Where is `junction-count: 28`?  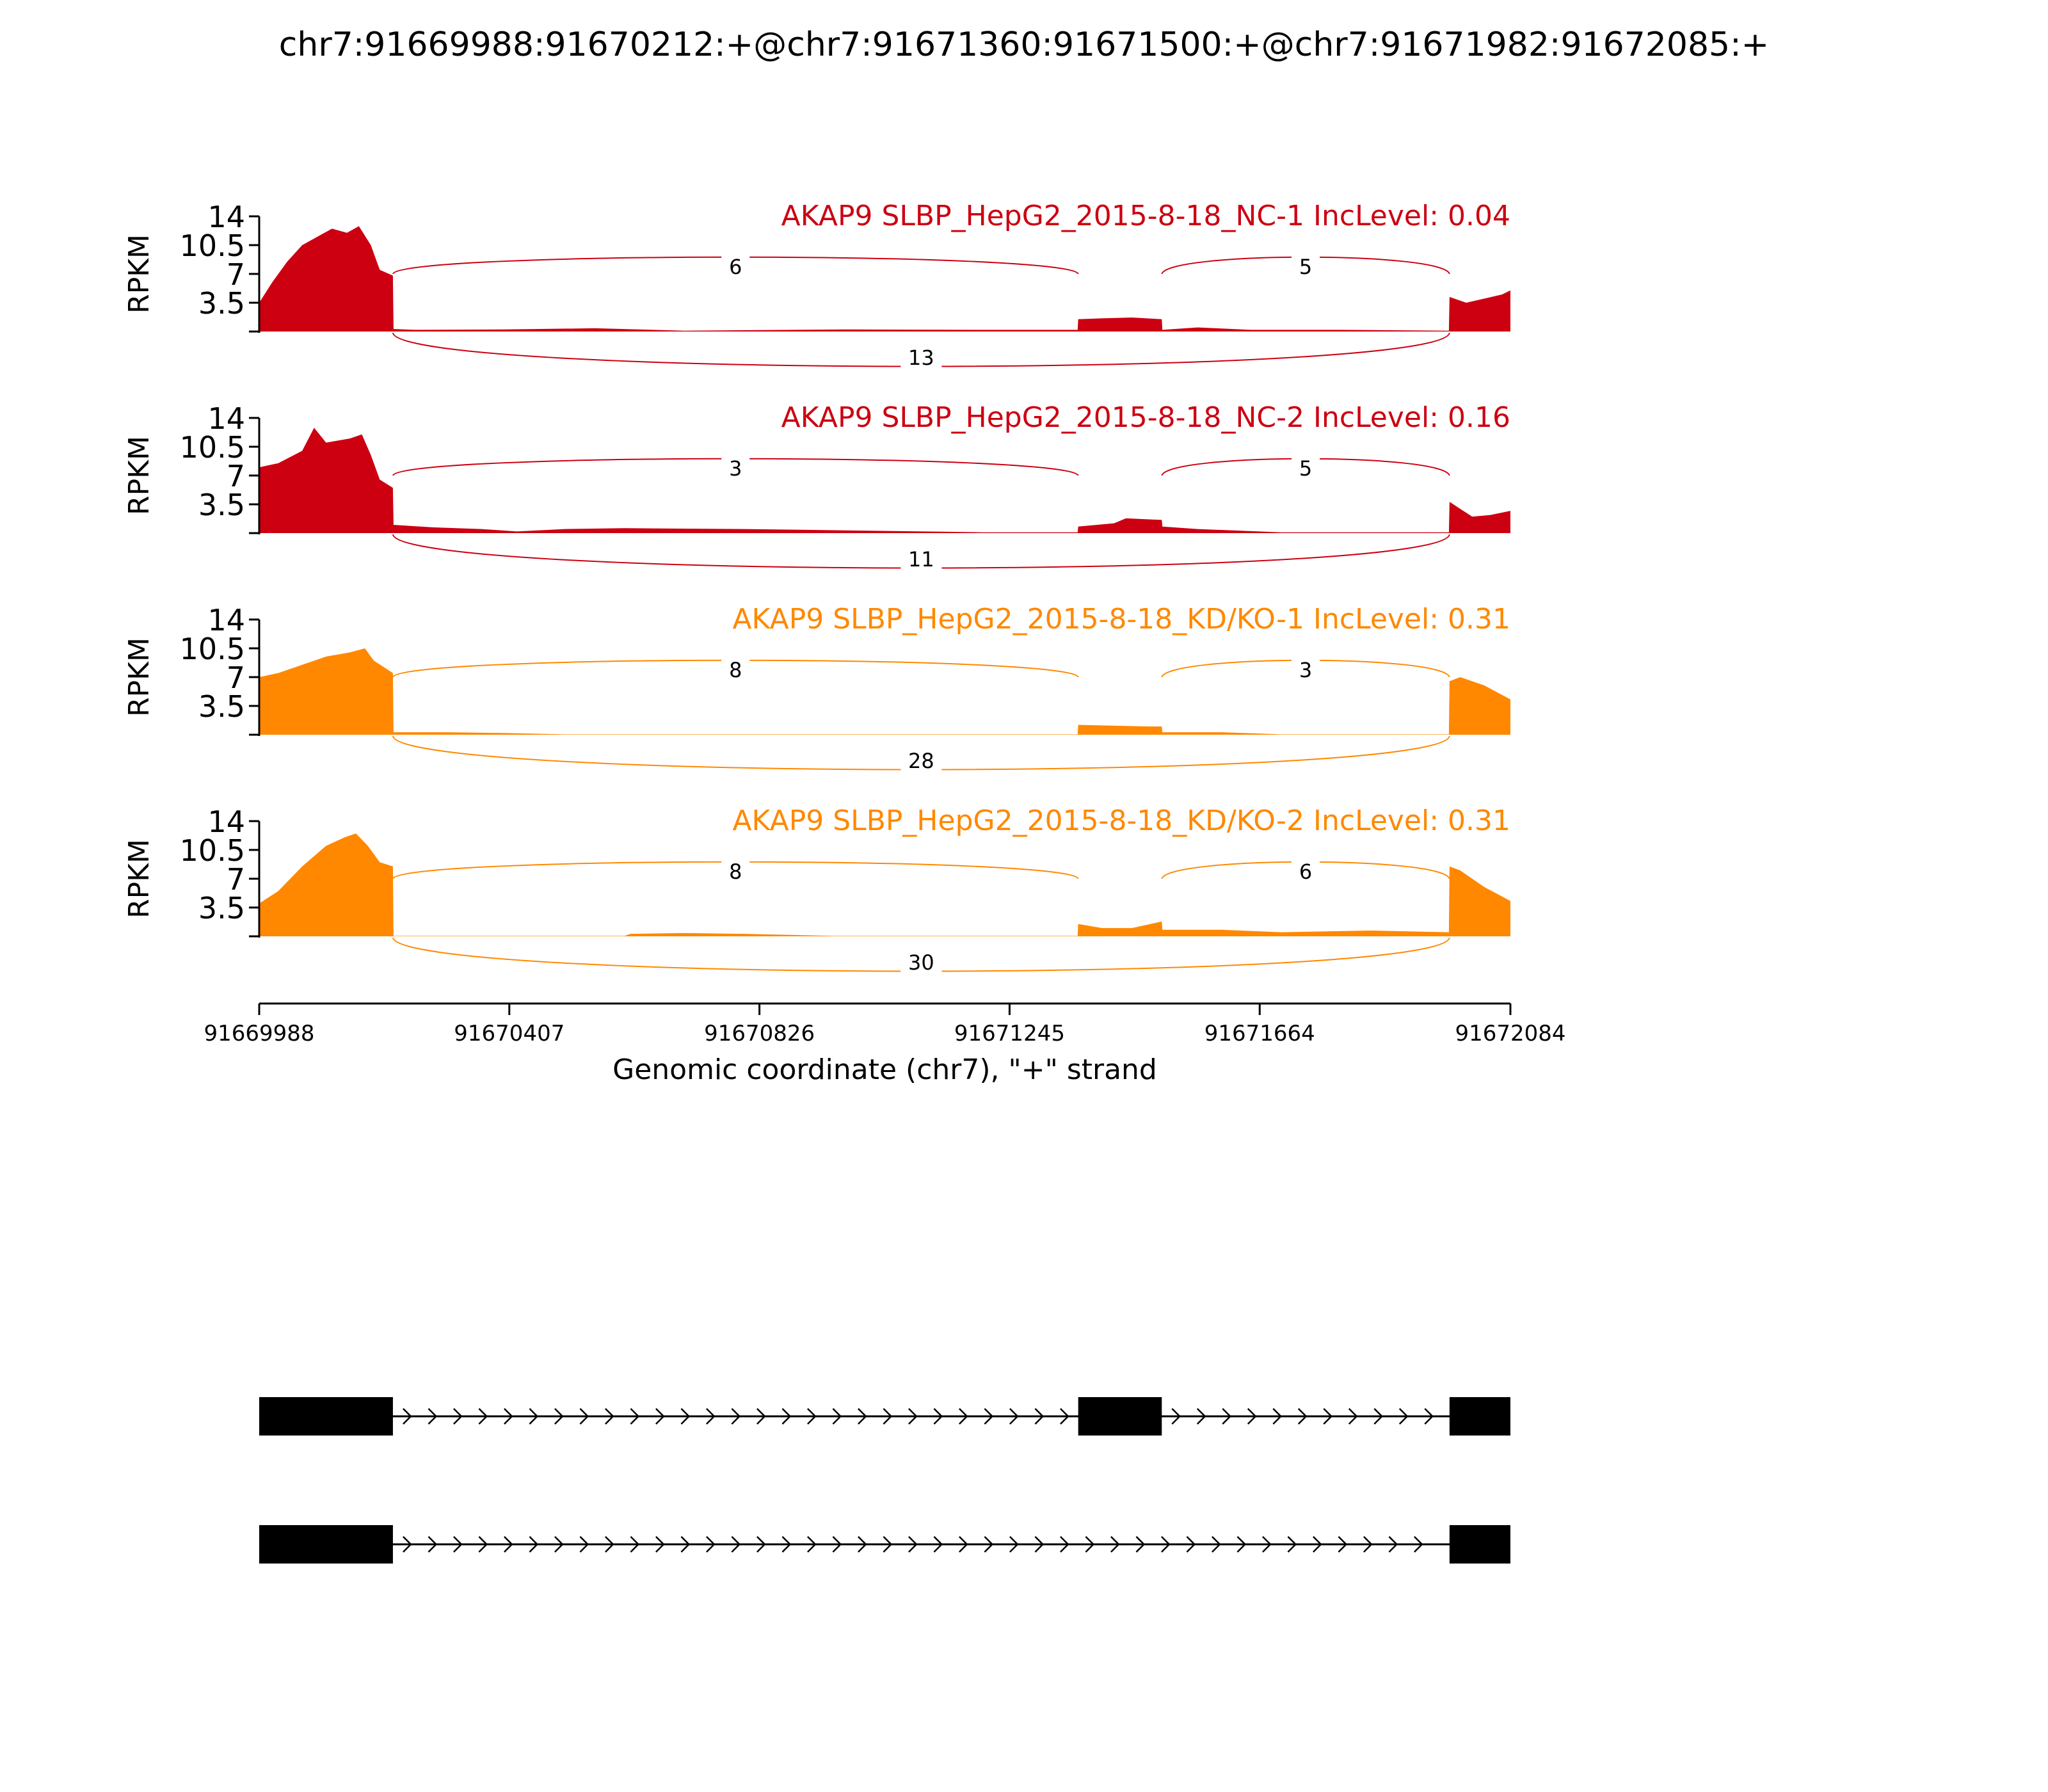 junction-count: 28 is located at coordinates (921, 761).